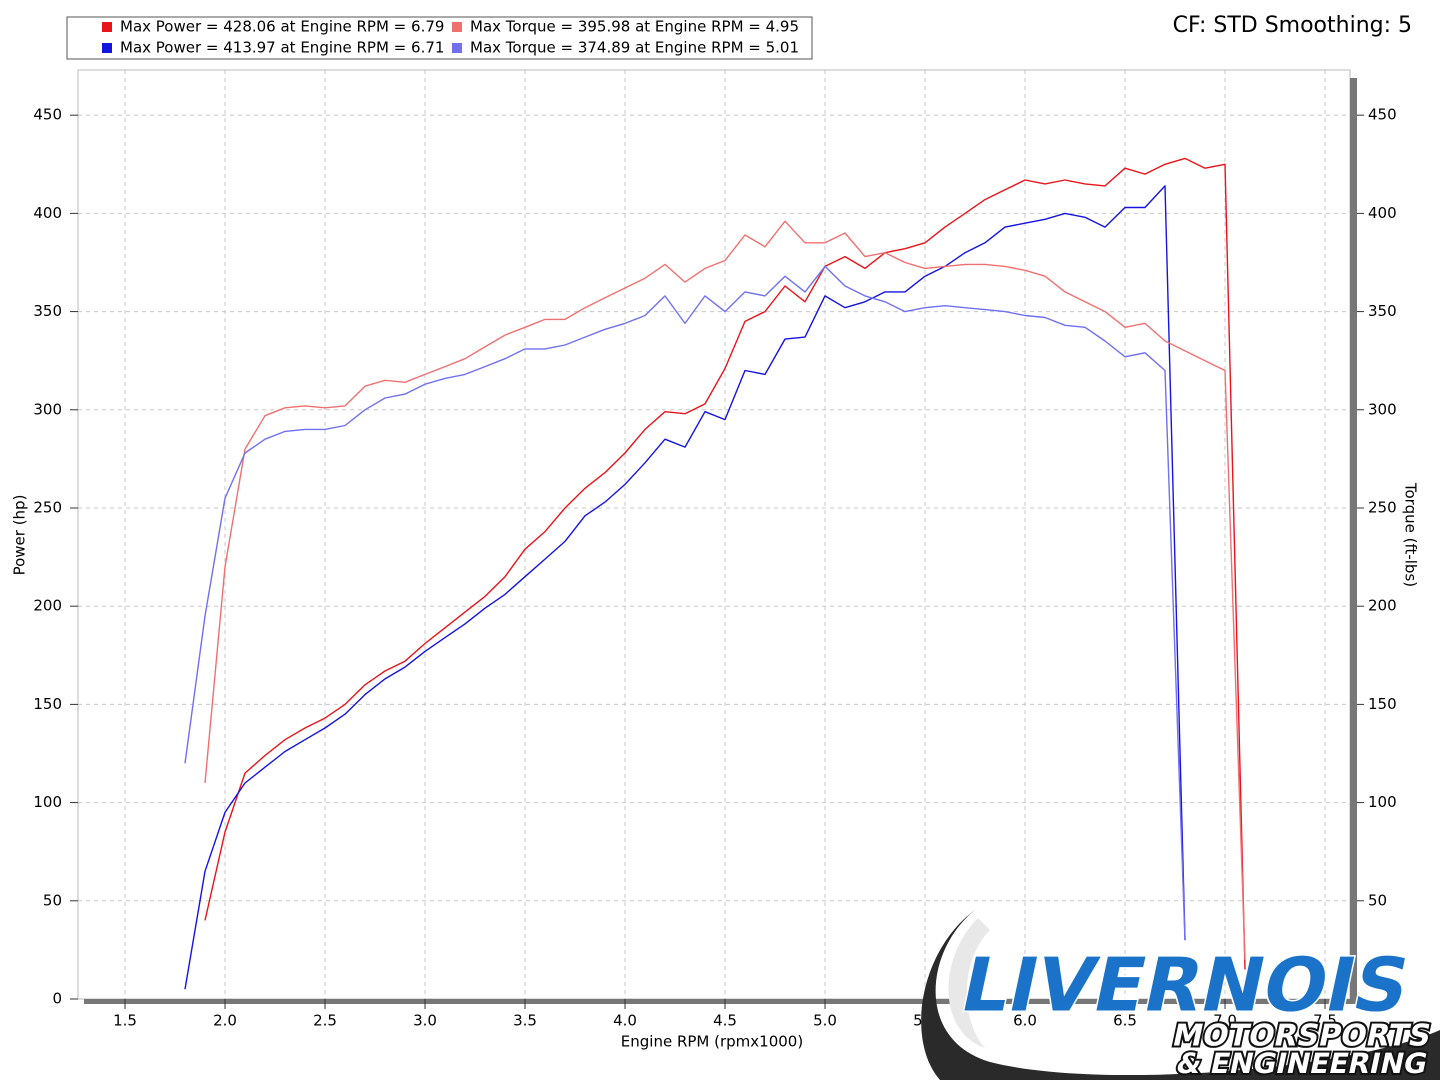 Image resolution: width=1440 pixels, height=1080 pixels. Describe the element at coordinates (634, 27) in the screenshot. I see `legend-label: Max Torque = 395.98 at Engine RPM = 4.95` at that location.